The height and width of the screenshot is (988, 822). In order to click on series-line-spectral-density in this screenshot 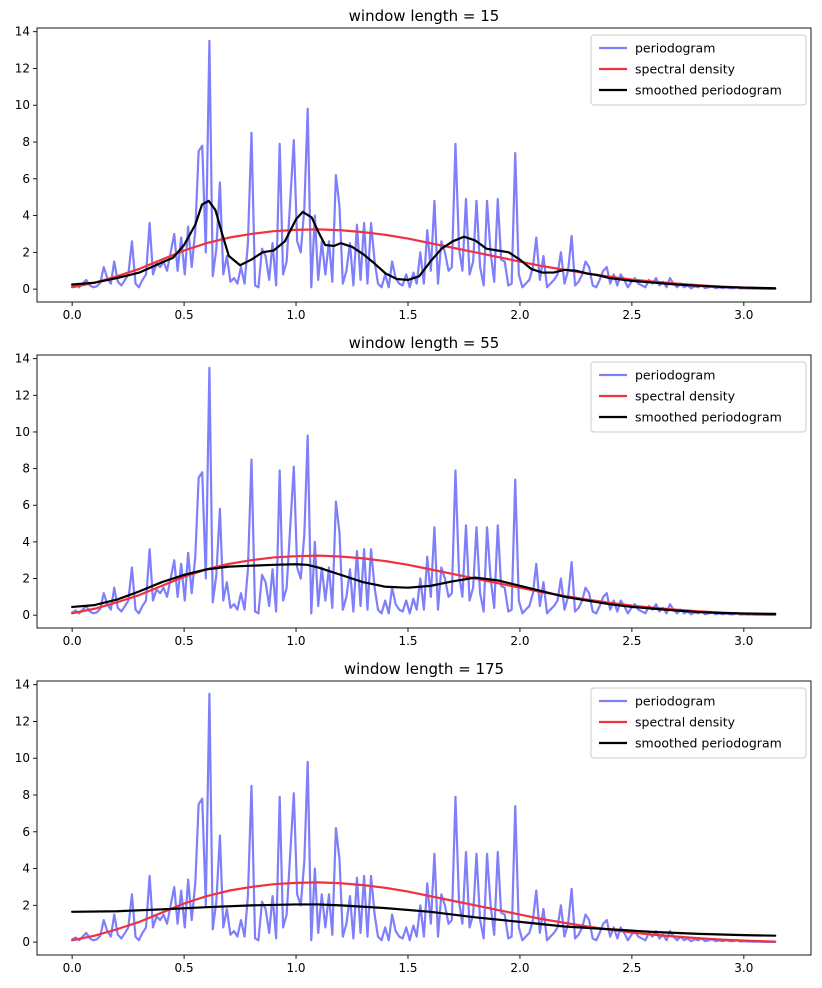, I will do `click(424, 912)`.